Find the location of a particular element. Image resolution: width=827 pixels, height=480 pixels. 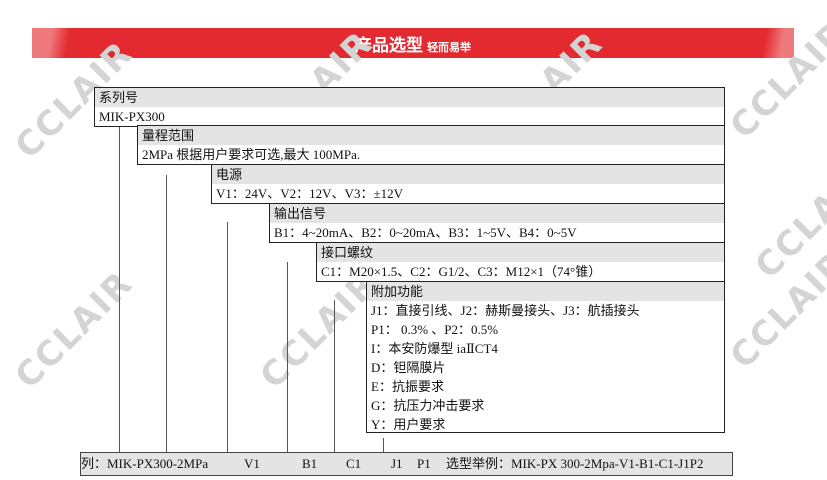

example-c: C1 is located at coordinates (354, 463).